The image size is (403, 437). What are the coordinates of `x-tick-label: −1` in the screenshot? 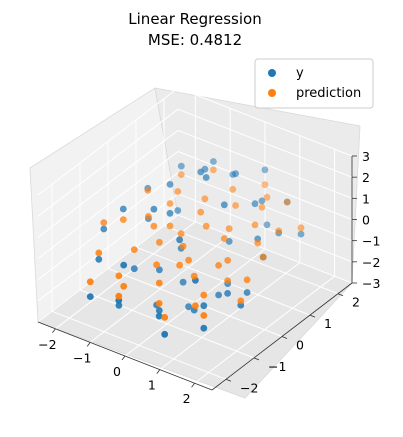 It's located at (82, 357).